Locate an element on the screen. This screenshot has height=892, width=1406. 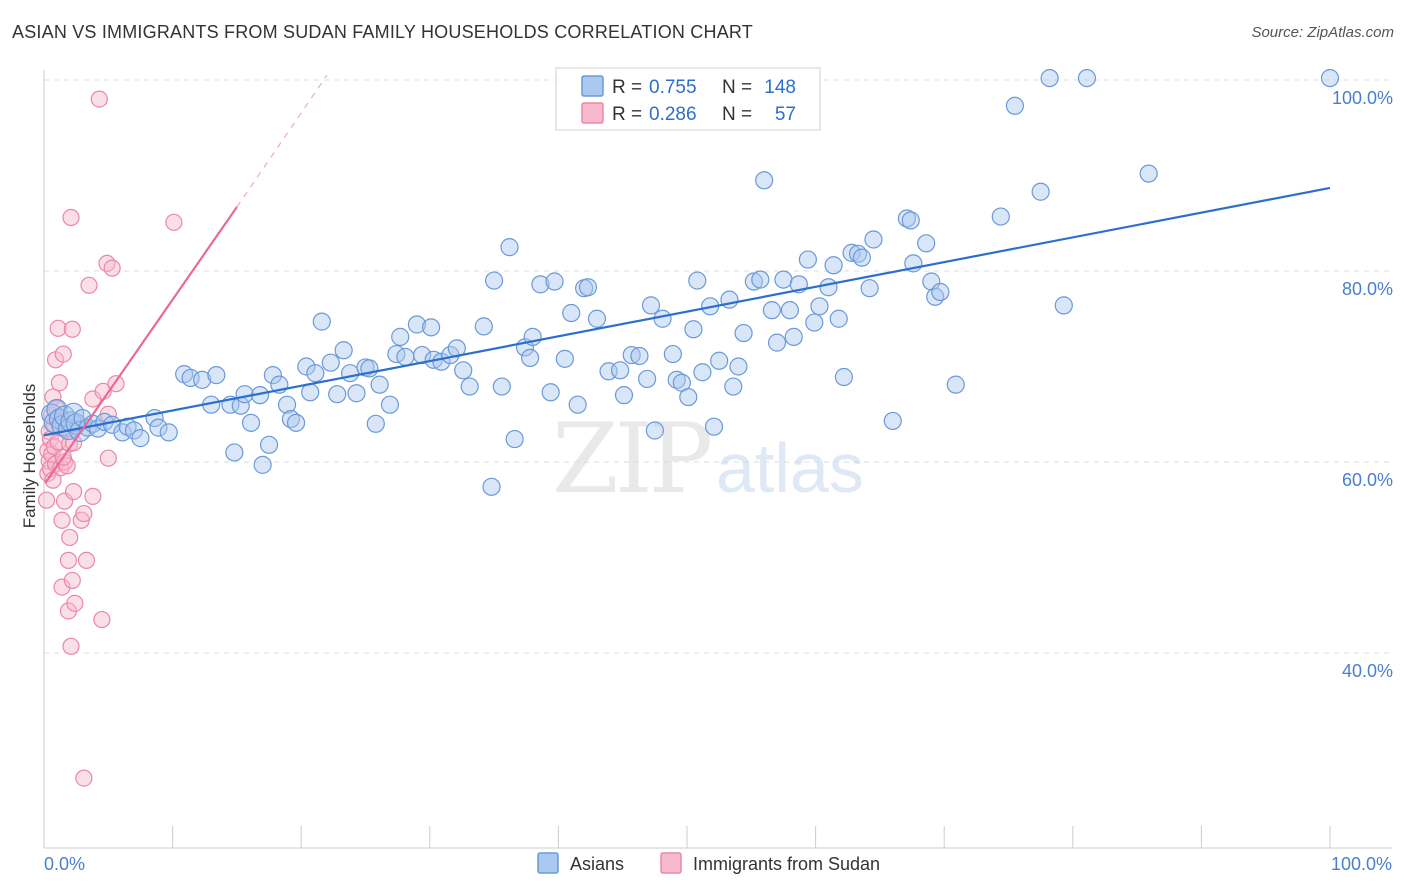
y-tick-label-1: 80.0% is located at coordinates (1367, 289).